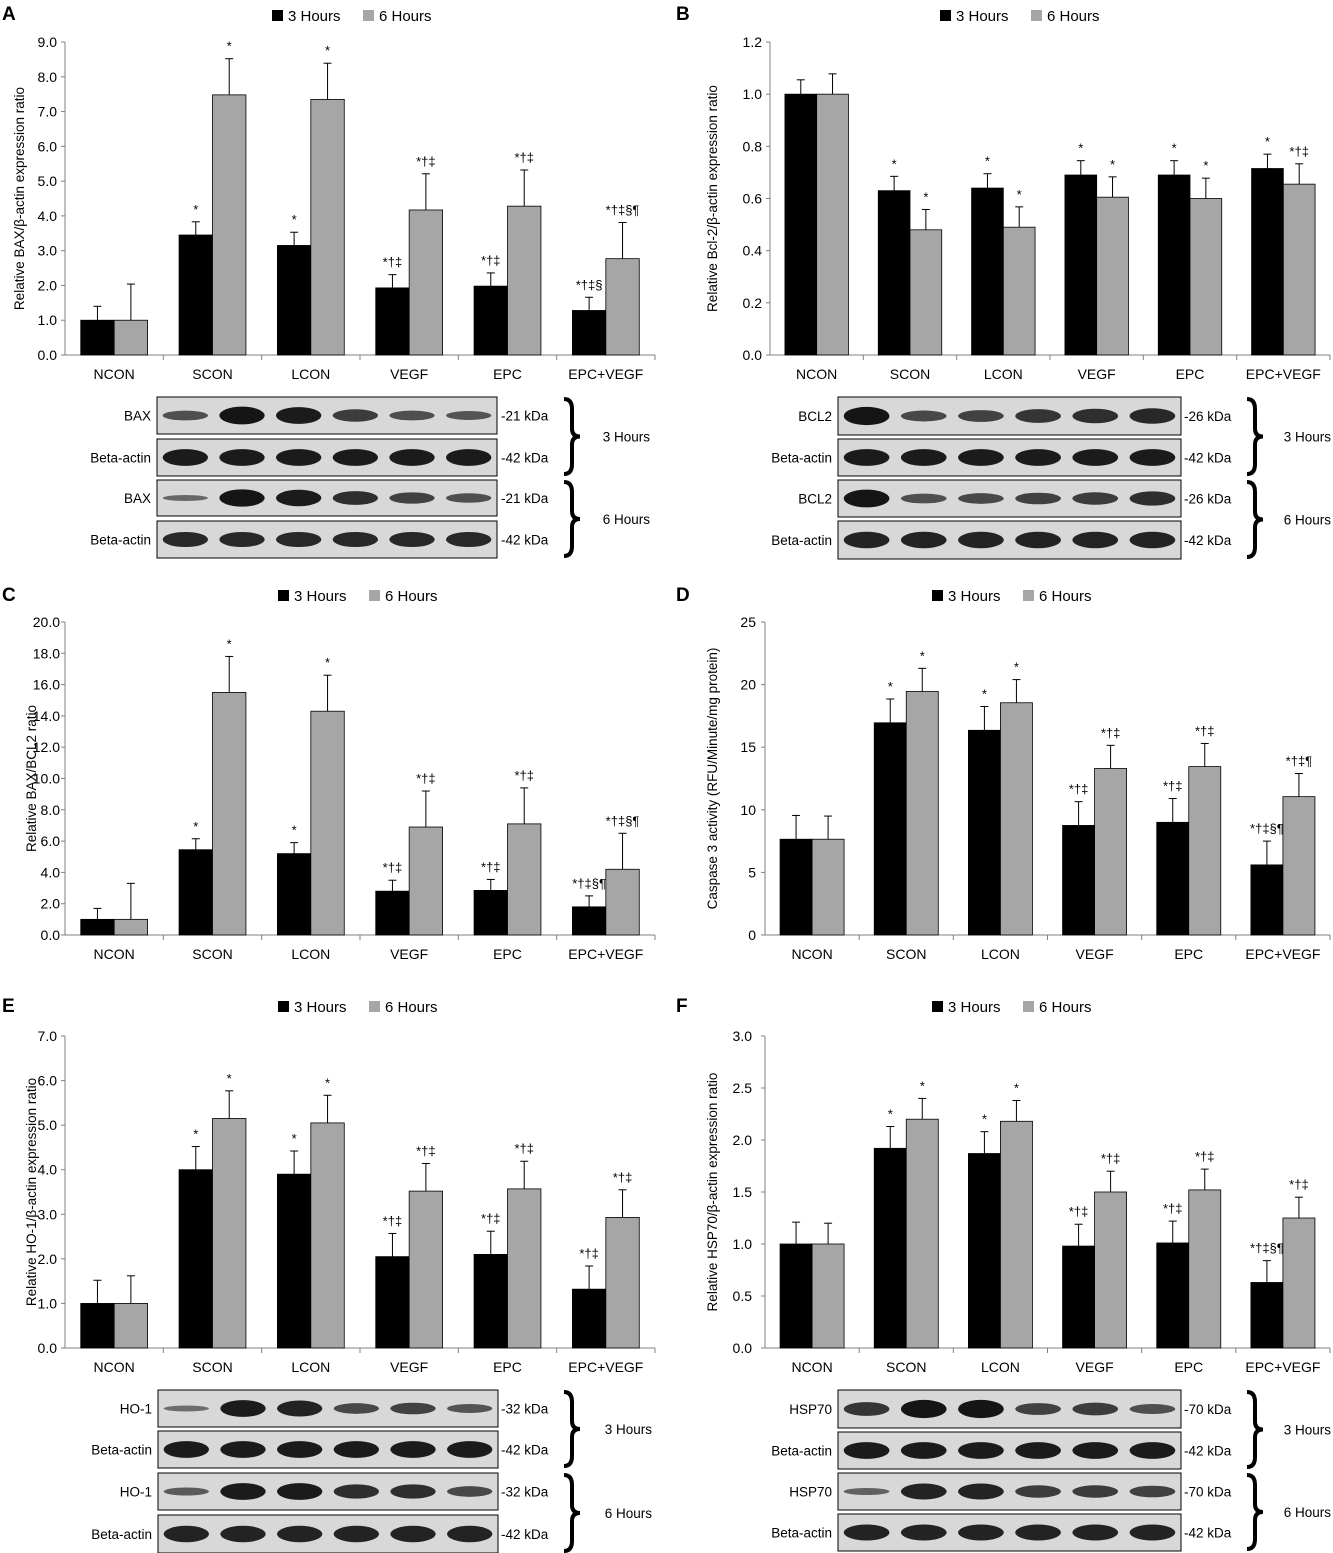  What do you see at coordinates (748, 810) in the screenshot?
I see `y-tick-label: 10` at bounding box center [748, 810].